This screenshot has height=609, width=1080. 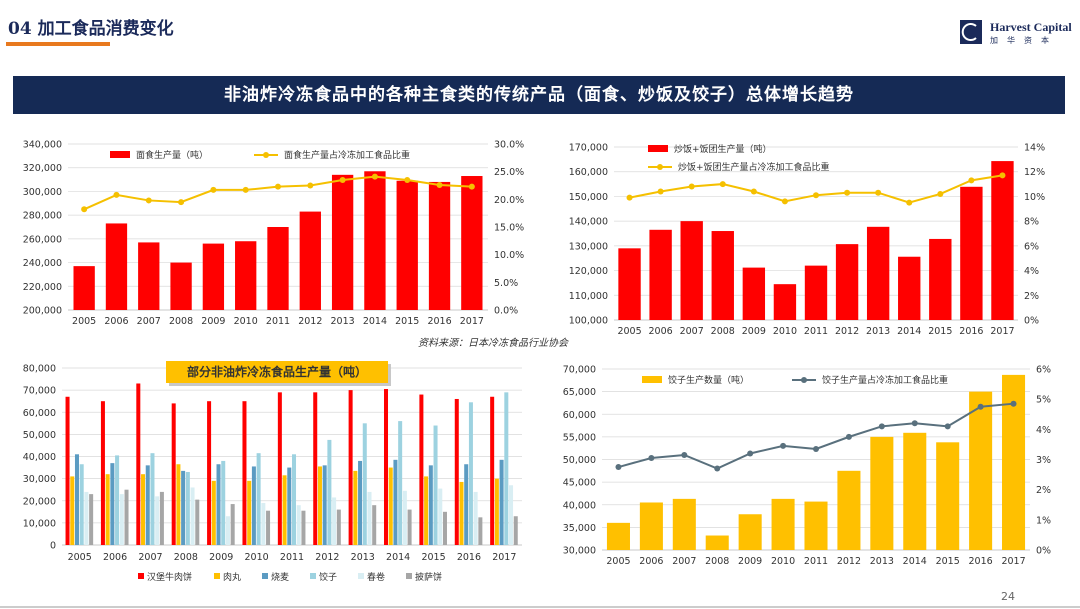 What do you see at coordinates (506, 311) in the screenshot?
I see `y-right-tick-label: 0.0%` at bounding box center [506, 311].